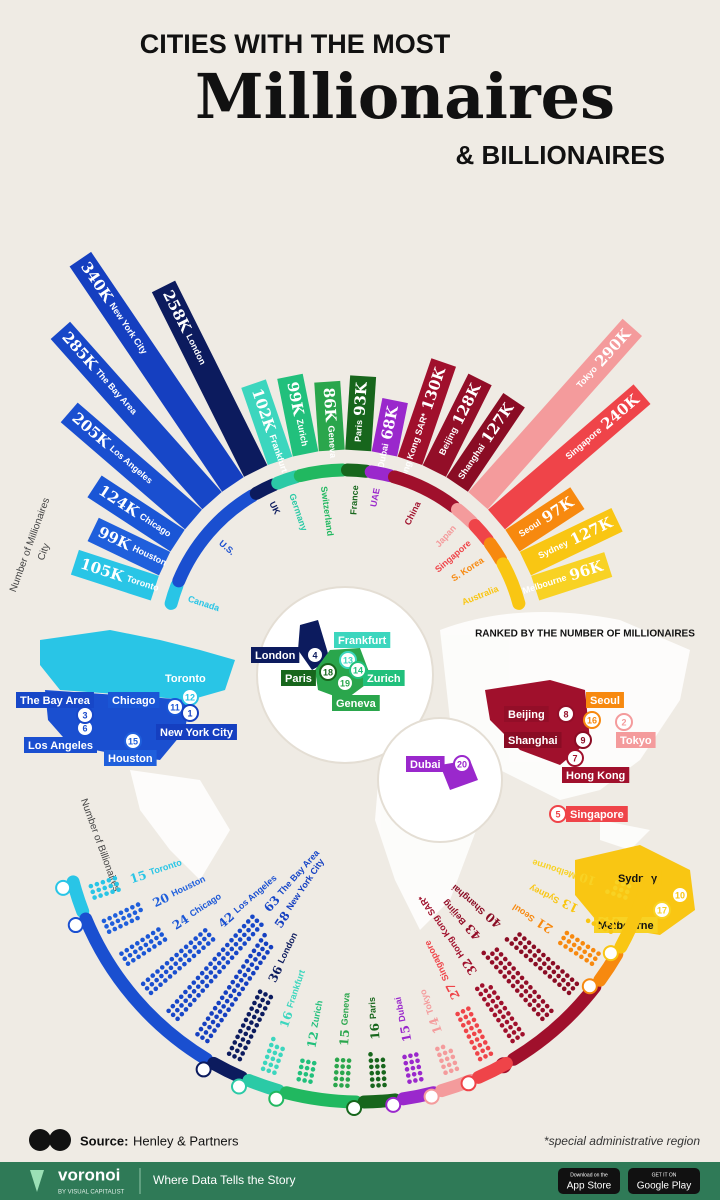 Image resolution: width=720 pixels, height=1200 pixels. I want to click on ranks-title: RANKED BY THE NUMBER OF MILLIONAIRES, so click(585, 634).